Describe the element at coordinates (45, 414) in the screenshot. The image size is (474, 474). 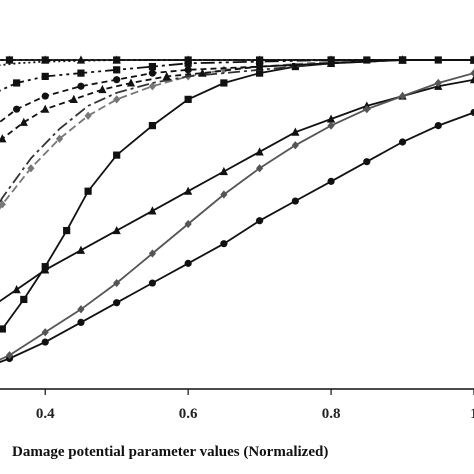
I see `x-tick-label: 0.4` at that location.